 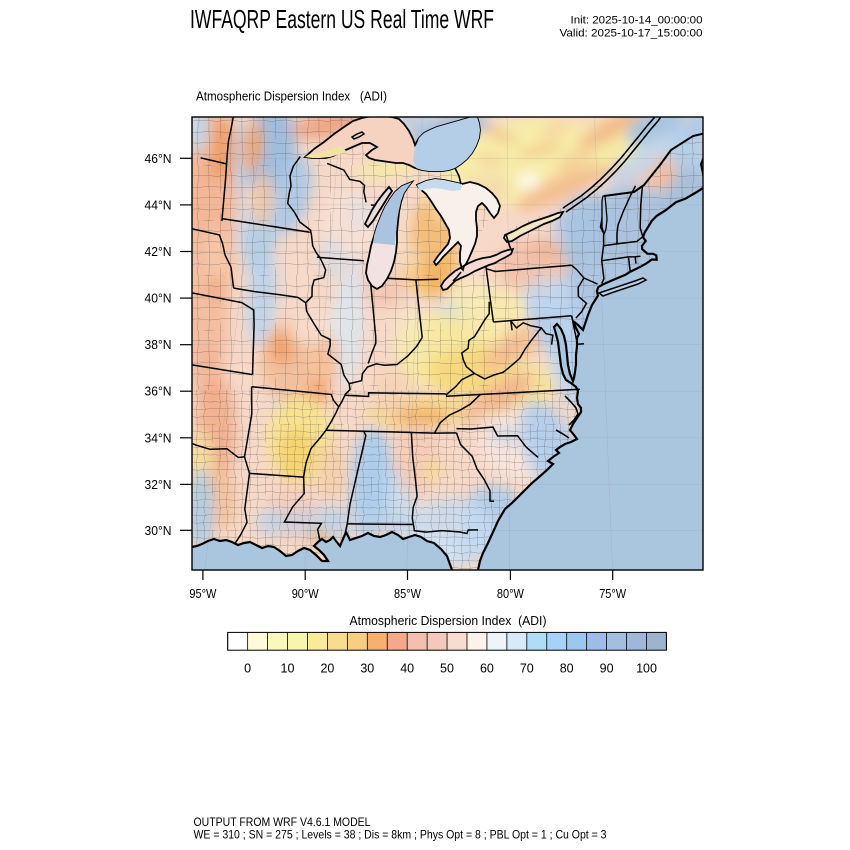 What do you see at coordinates (637, 21) in the screenshot?
I see `svg-text: Init: 2025-10-14_00:00:00` at bounding box center [637, 21].